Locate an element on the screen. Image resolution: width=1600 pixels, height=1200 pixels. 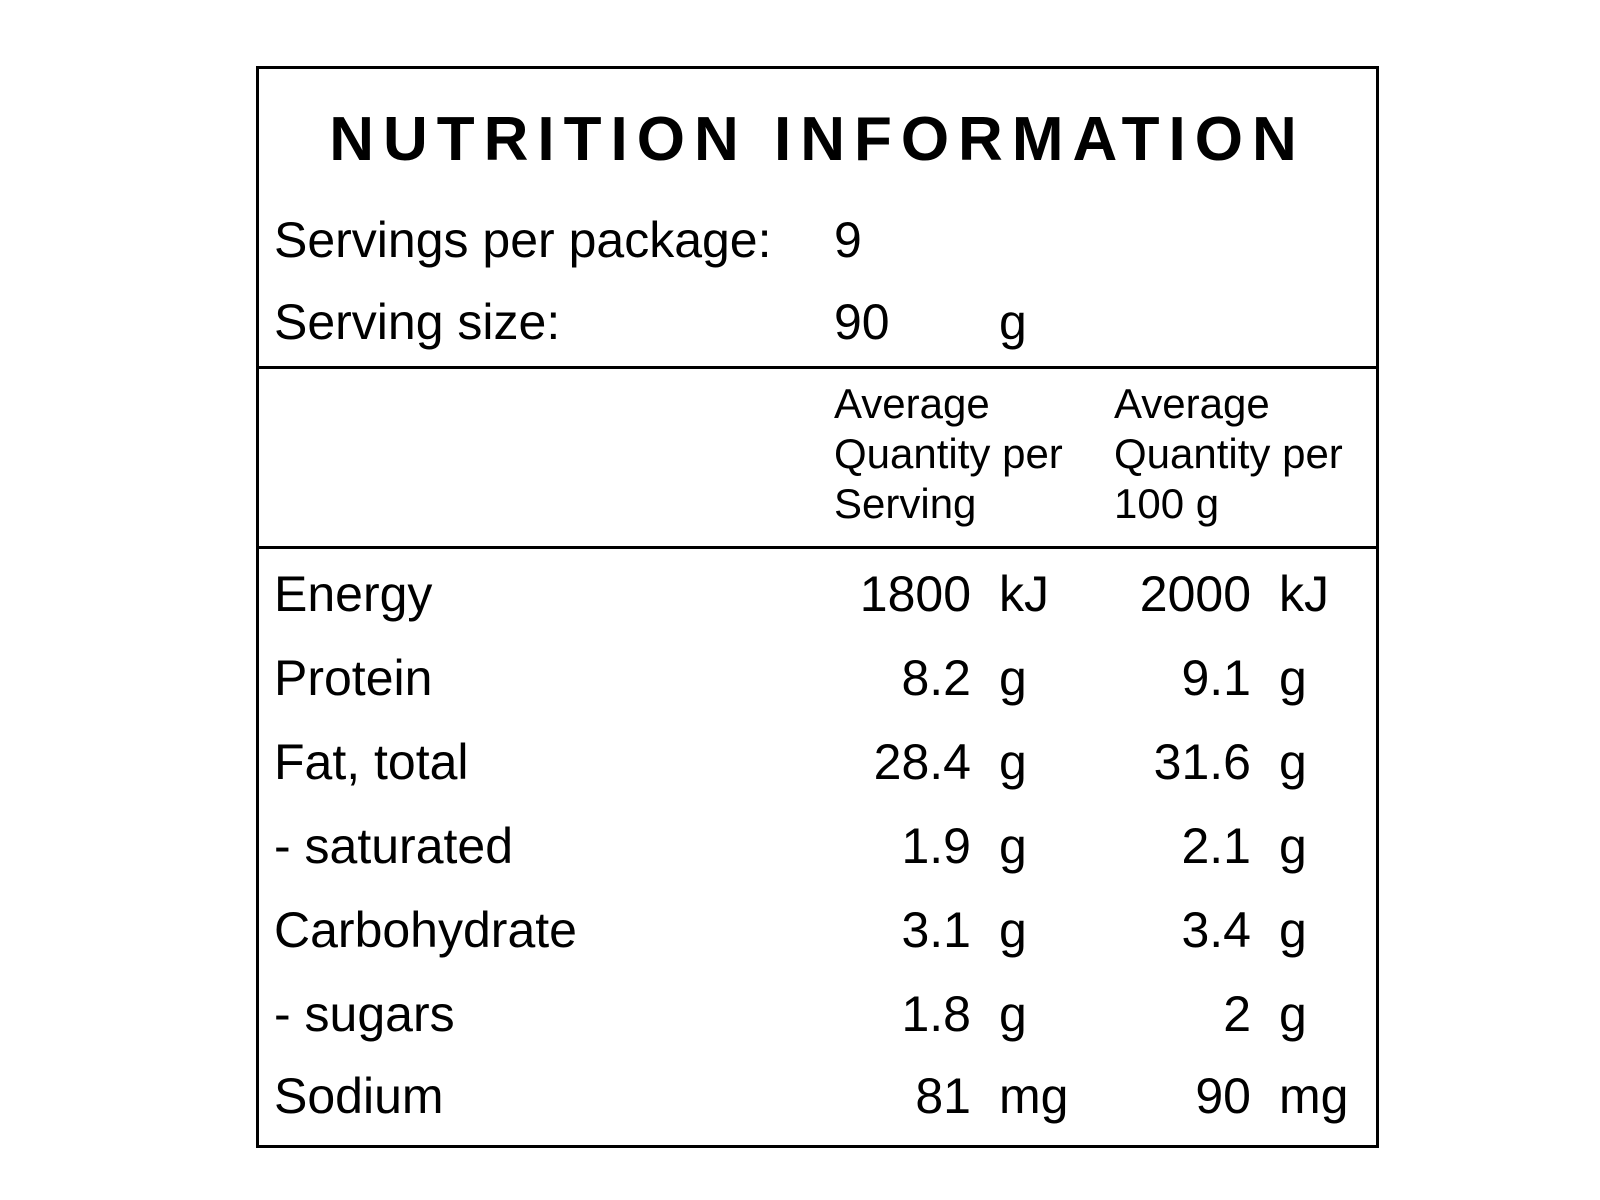
servings-per-package-label: Servings per package: is located at coordinates (523, 240).